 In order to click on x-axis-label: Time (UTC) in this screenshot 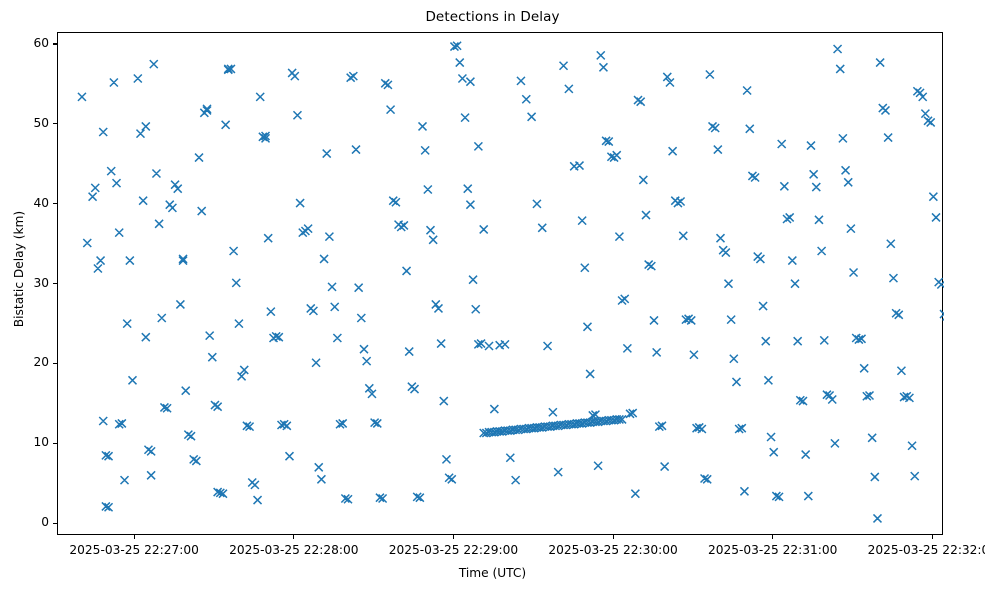, I will do `click(492, 573)`.